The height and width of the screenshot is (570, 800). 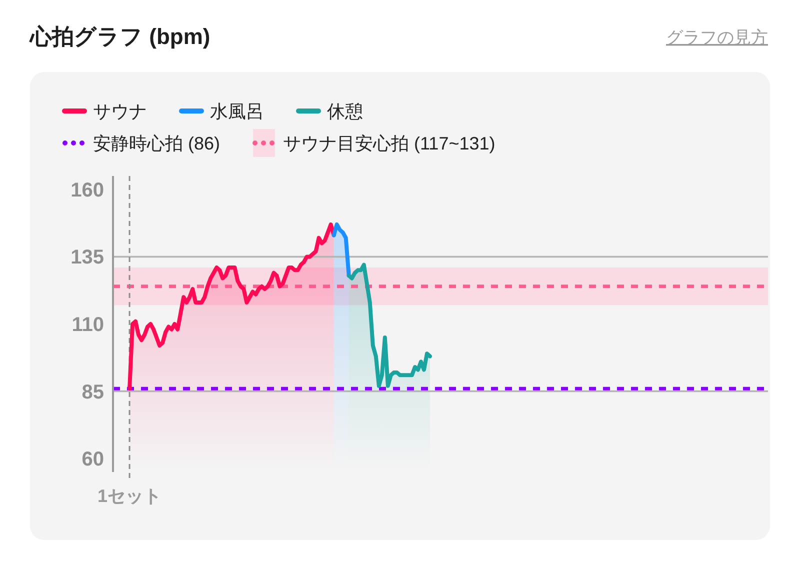 I want to click on y-tick-label: 135, so click(x=87, y=257).